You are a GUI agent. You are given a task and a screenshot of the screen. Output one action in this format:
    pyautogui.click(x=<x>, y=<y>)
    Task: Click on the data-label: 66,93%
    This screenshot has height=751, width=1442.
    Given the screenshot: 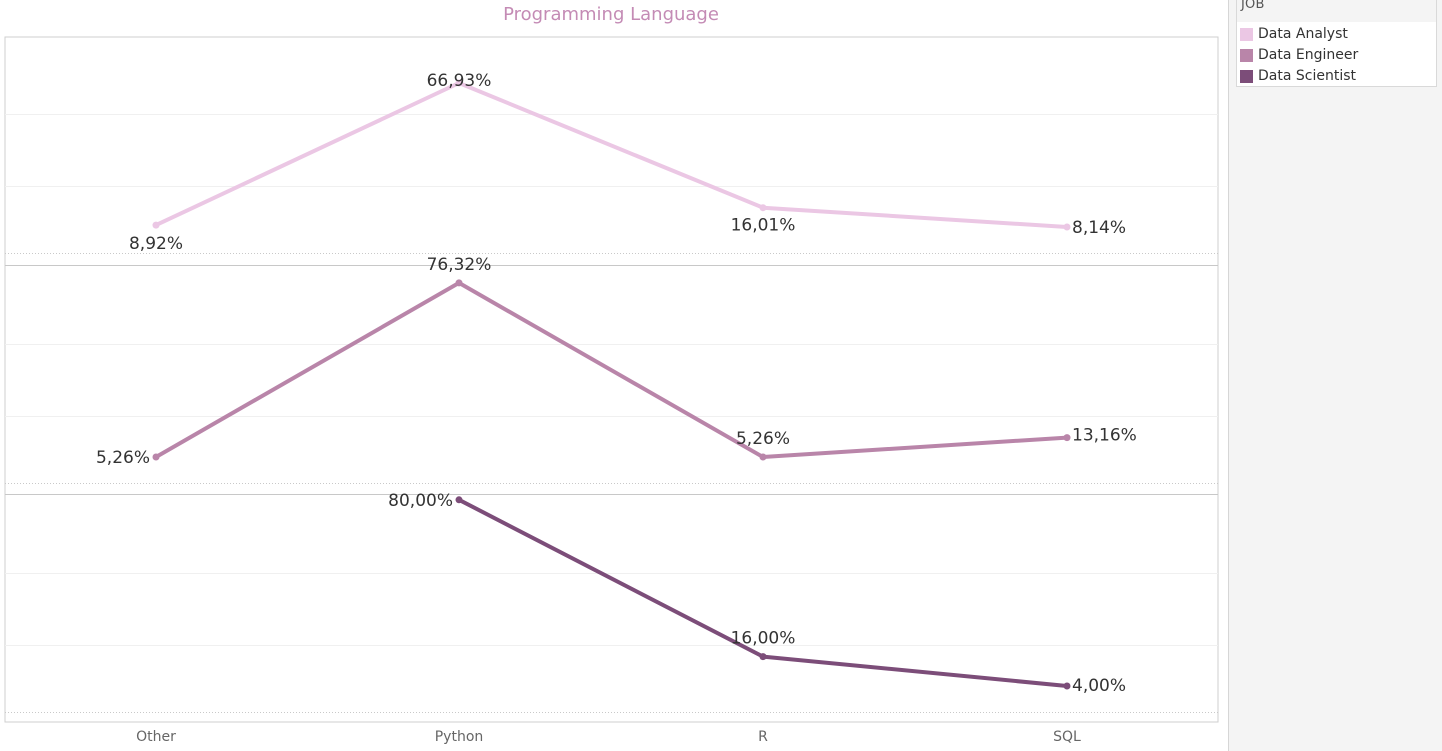 What is the action you would take?
    pyautogui.click(x=459, y=81)
    